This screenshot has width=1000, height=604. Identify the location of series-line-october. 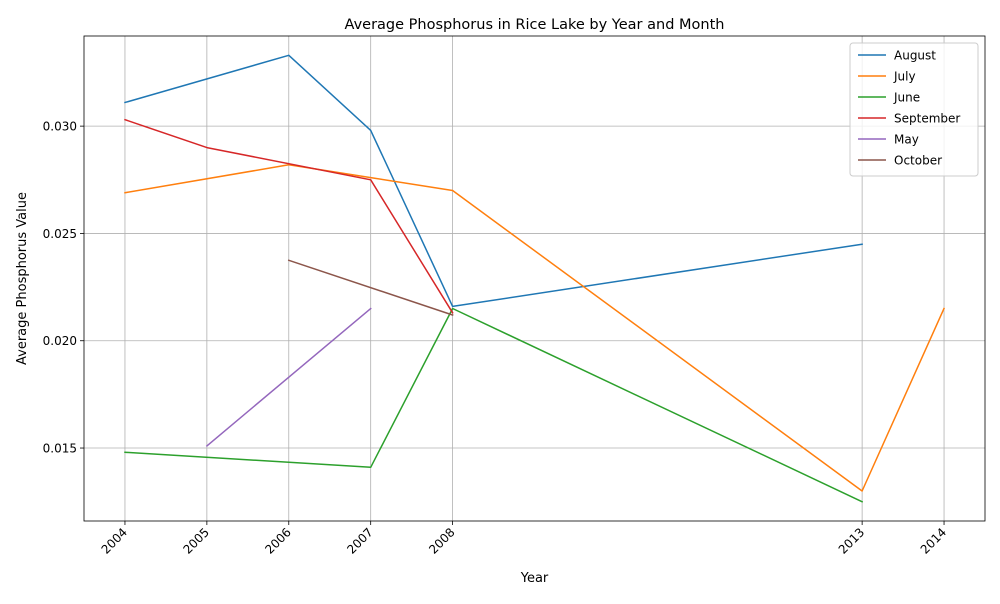
(370, 287).